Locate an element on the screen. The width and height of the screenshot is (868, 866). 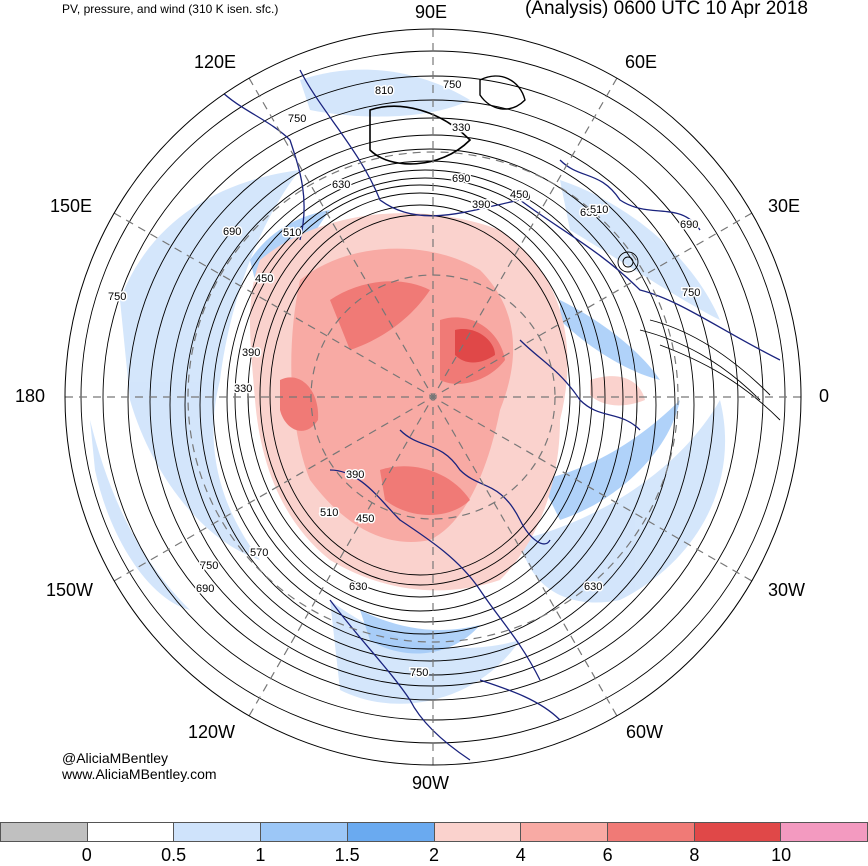
colorbar-tick-label: 0 is located at coordinates (86, 855).